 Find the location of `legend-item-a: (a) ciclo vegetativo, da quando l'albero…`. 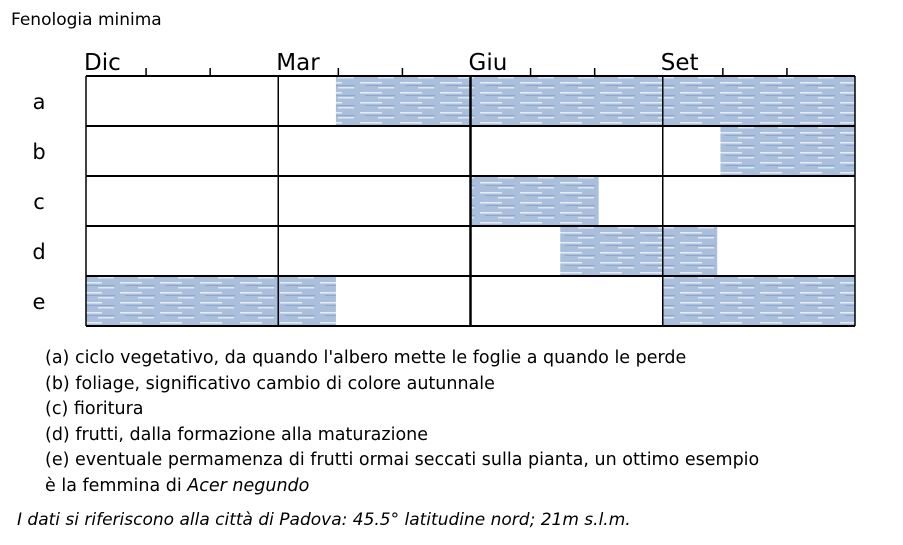

legend-item-a: (a) ciclo vegetativo, da quando l'albero… is located at coordinates (366, 358).